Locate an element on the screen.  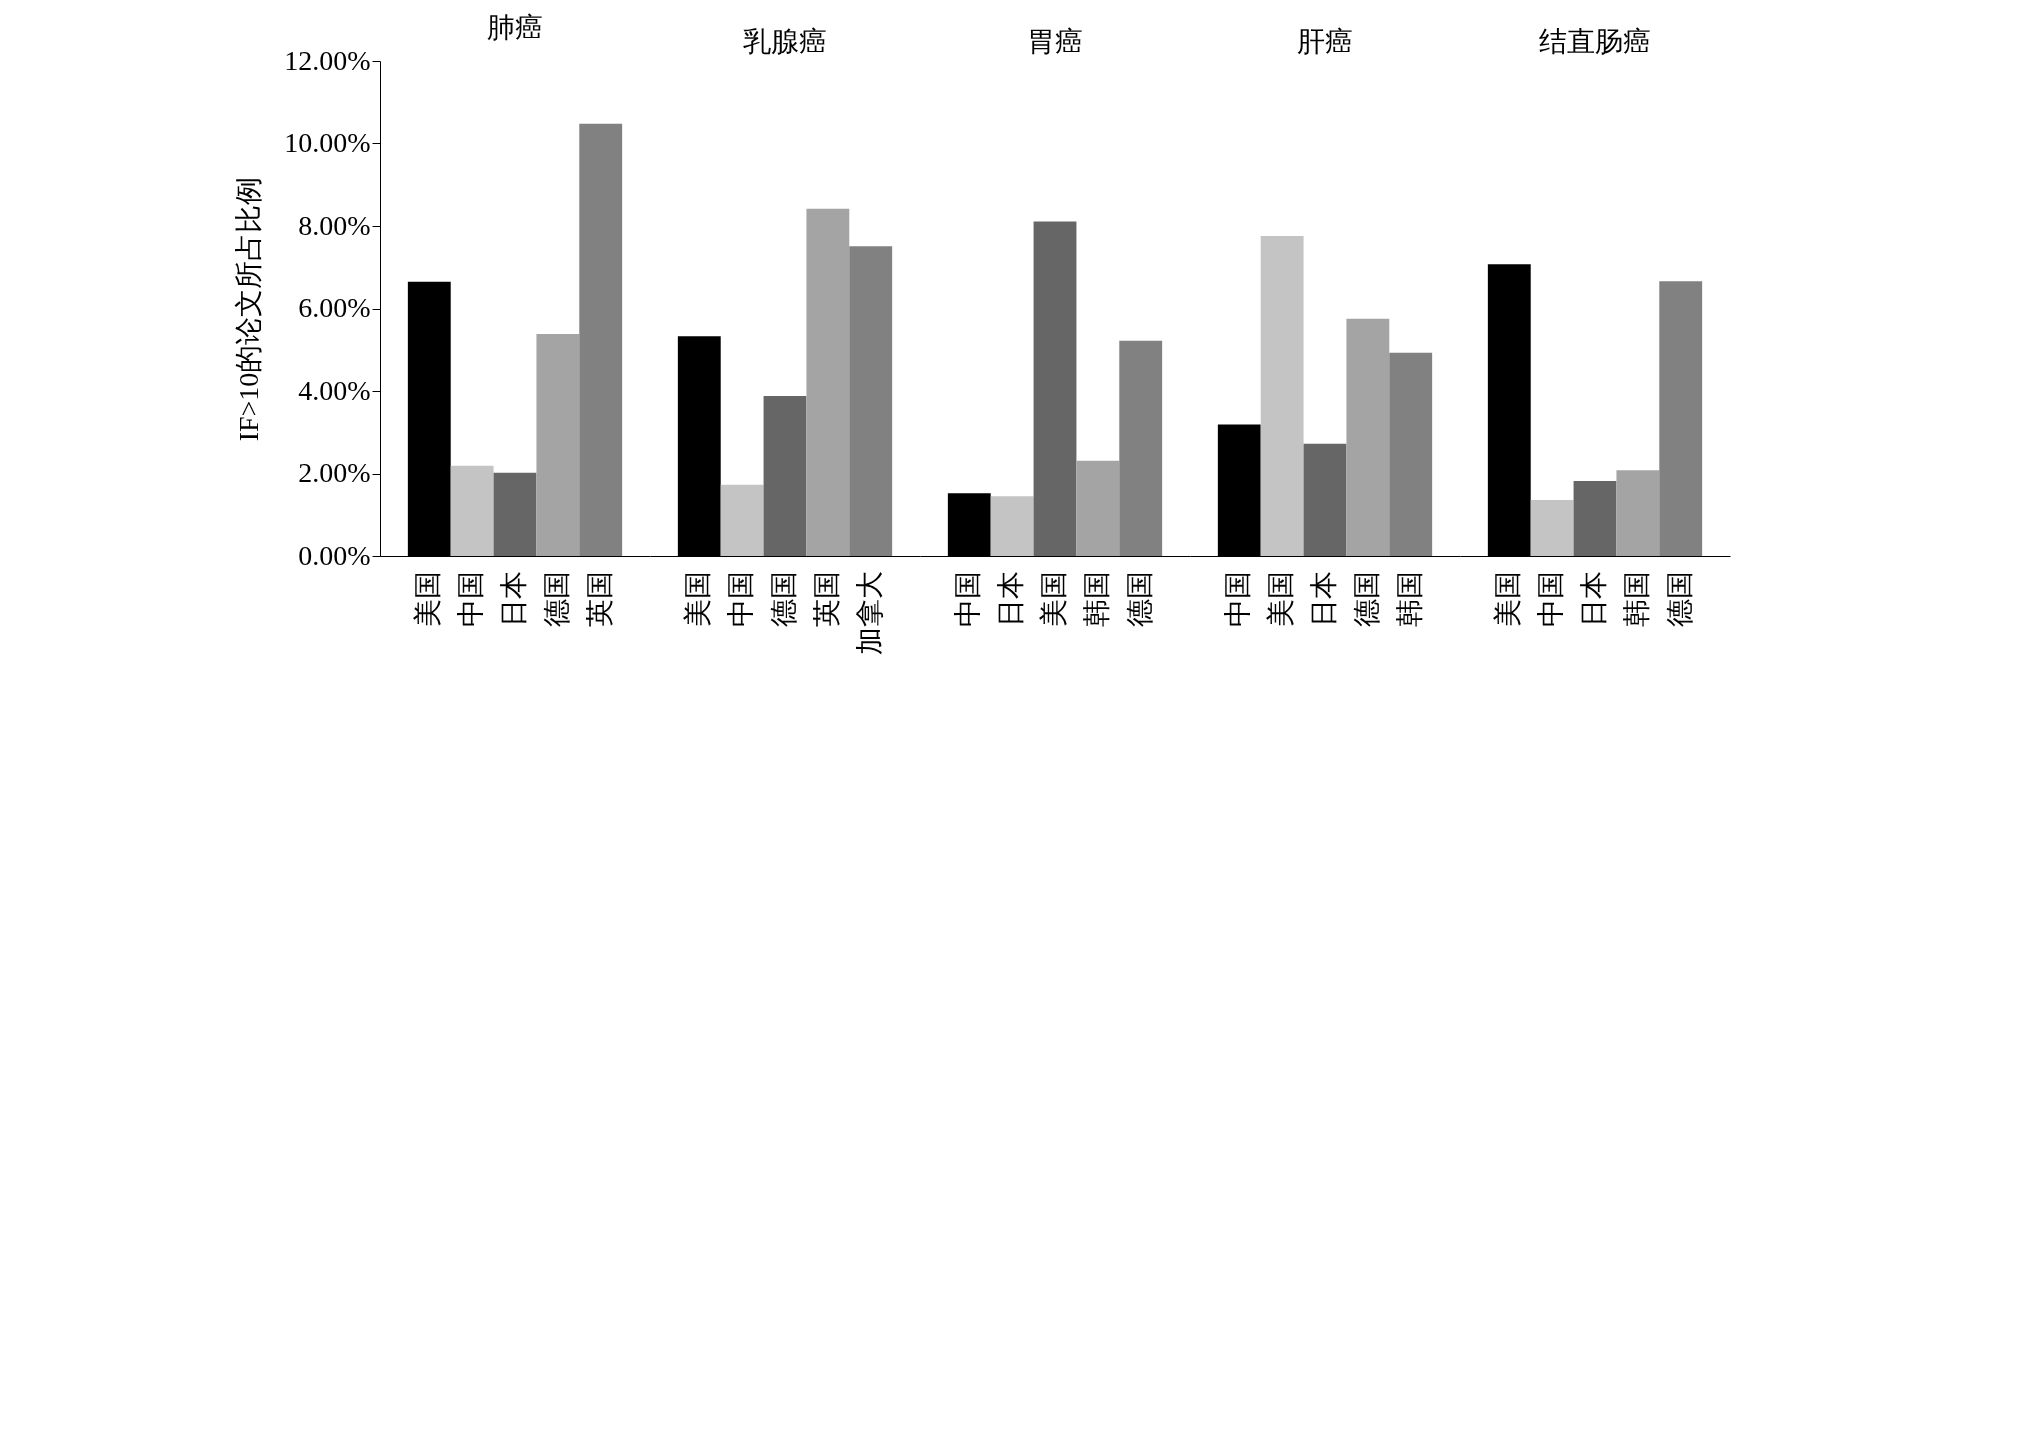
chart-title: 胃癌 is located at coordinates (1055, 41).